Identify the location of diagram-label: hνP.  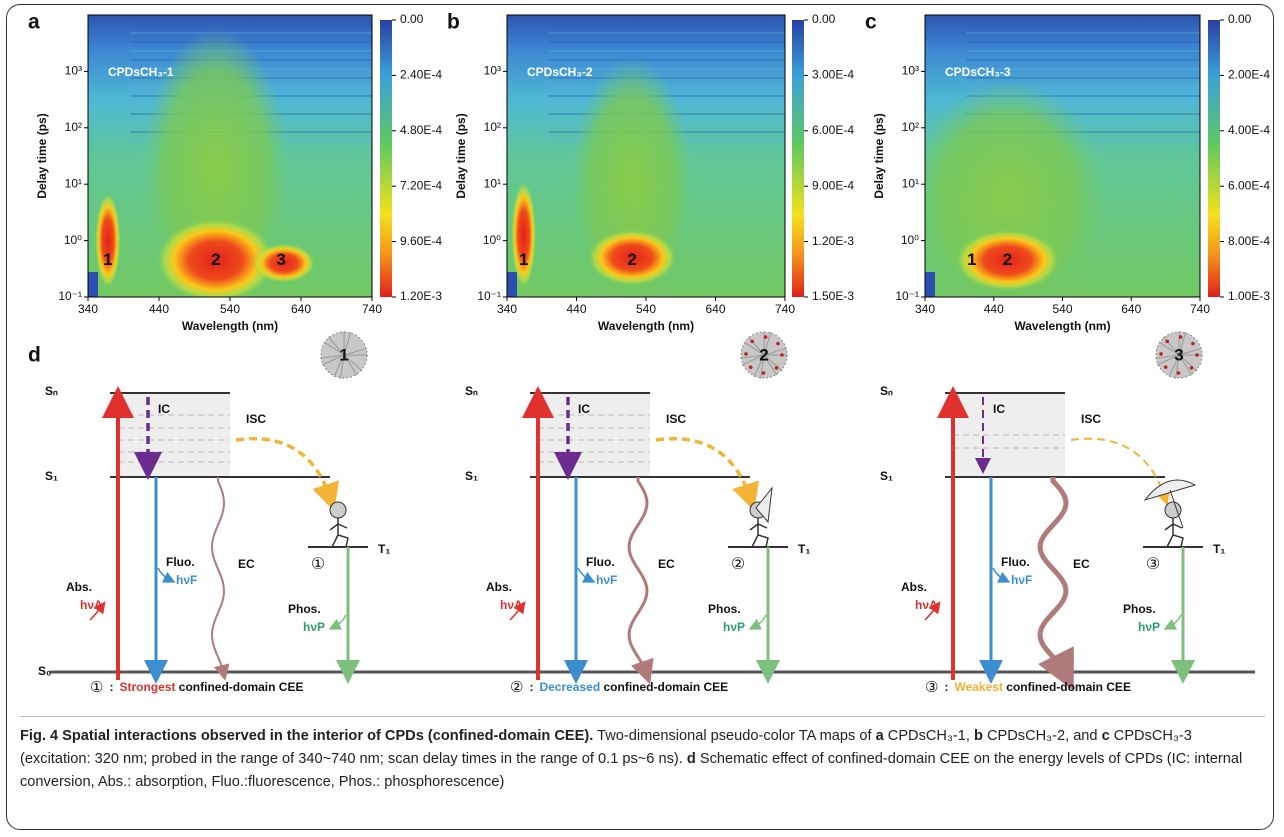
(734, 627).